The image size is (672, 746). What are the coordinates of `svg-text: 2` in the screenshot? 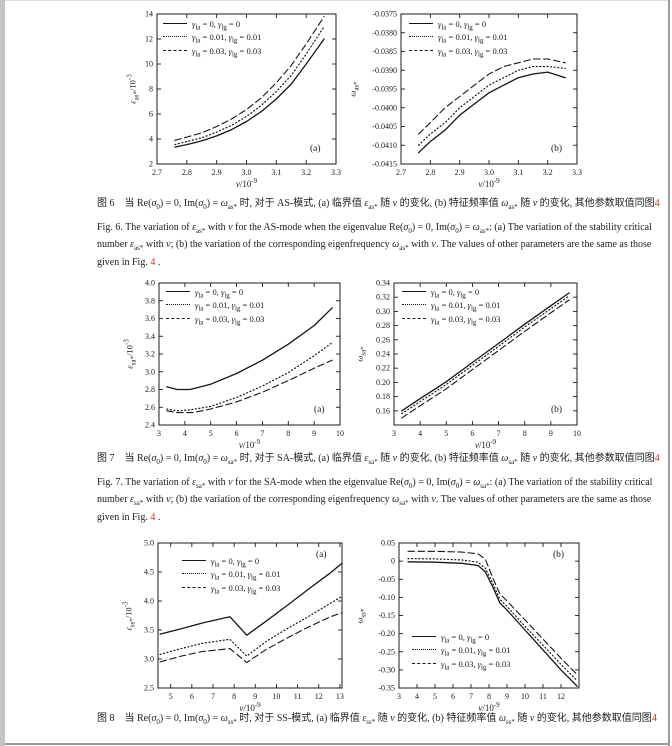 It's located at (151, 164).